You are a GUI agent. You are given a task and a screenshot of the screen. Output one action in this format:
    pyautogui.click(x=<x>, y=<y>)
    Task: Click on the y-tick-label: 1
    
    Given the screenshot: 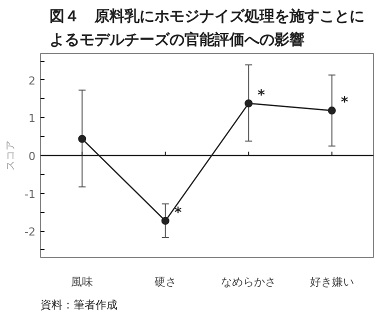 What is the action you would take?
    pyautogui.click(x=32, y=119)
    